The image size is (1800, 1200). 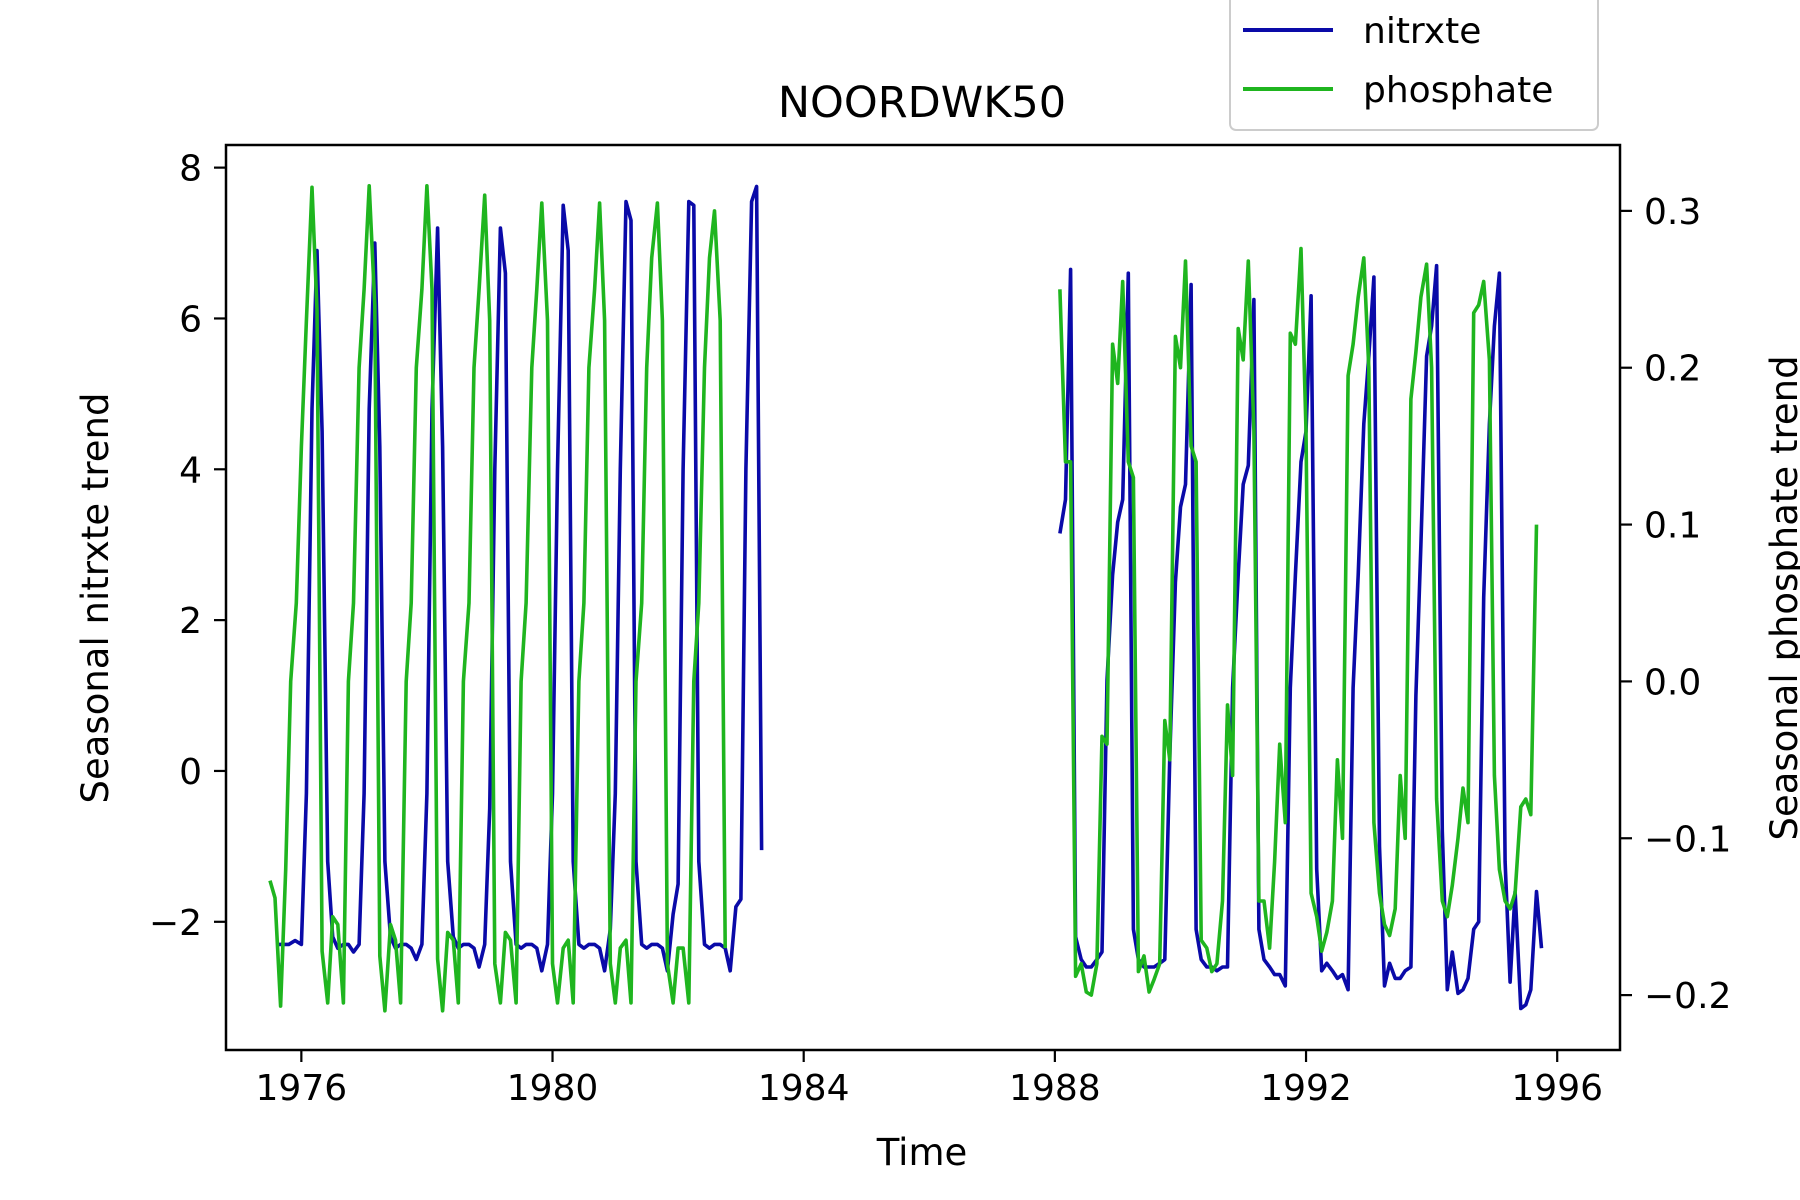 I want to click on x-axis-label: Time, so click(x=922, y=1152).